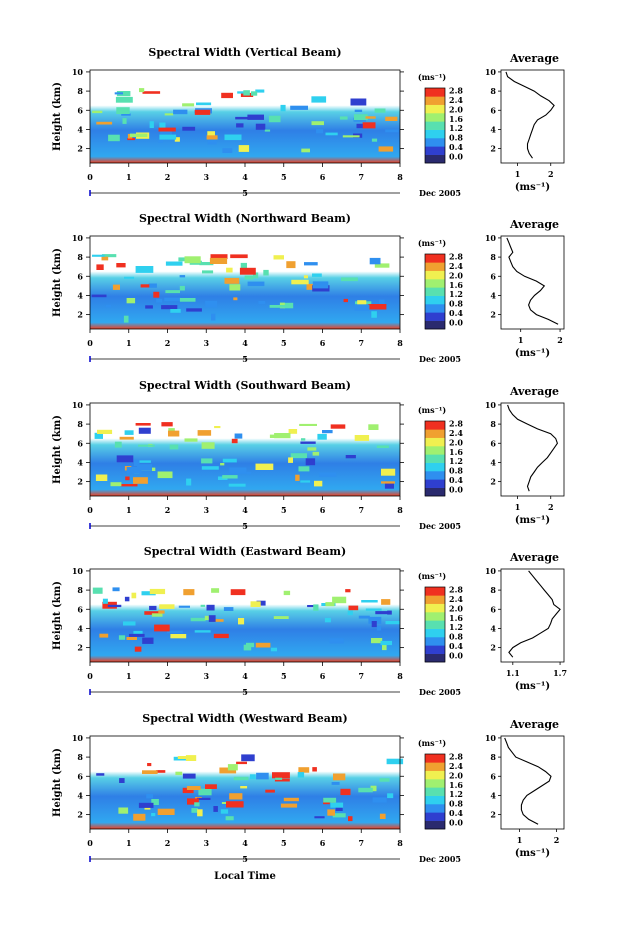  What do you see at coordinates (532, 615) in the screenshot?
I see `average-frame` at bounding box center [532, 615].